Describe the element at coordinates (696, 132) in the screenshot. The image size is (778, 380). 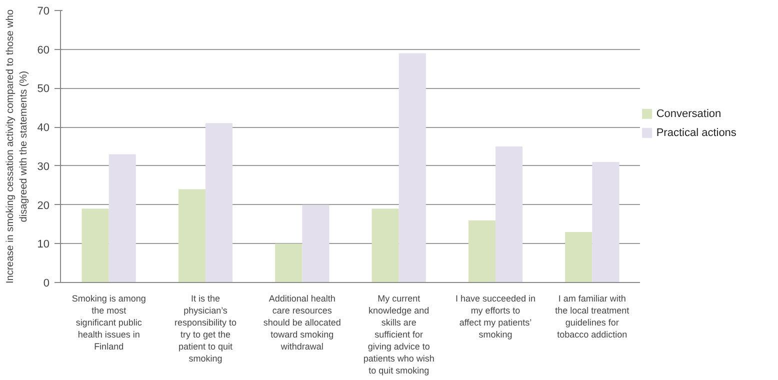
I see `legend-label: Practical actions` at that location.